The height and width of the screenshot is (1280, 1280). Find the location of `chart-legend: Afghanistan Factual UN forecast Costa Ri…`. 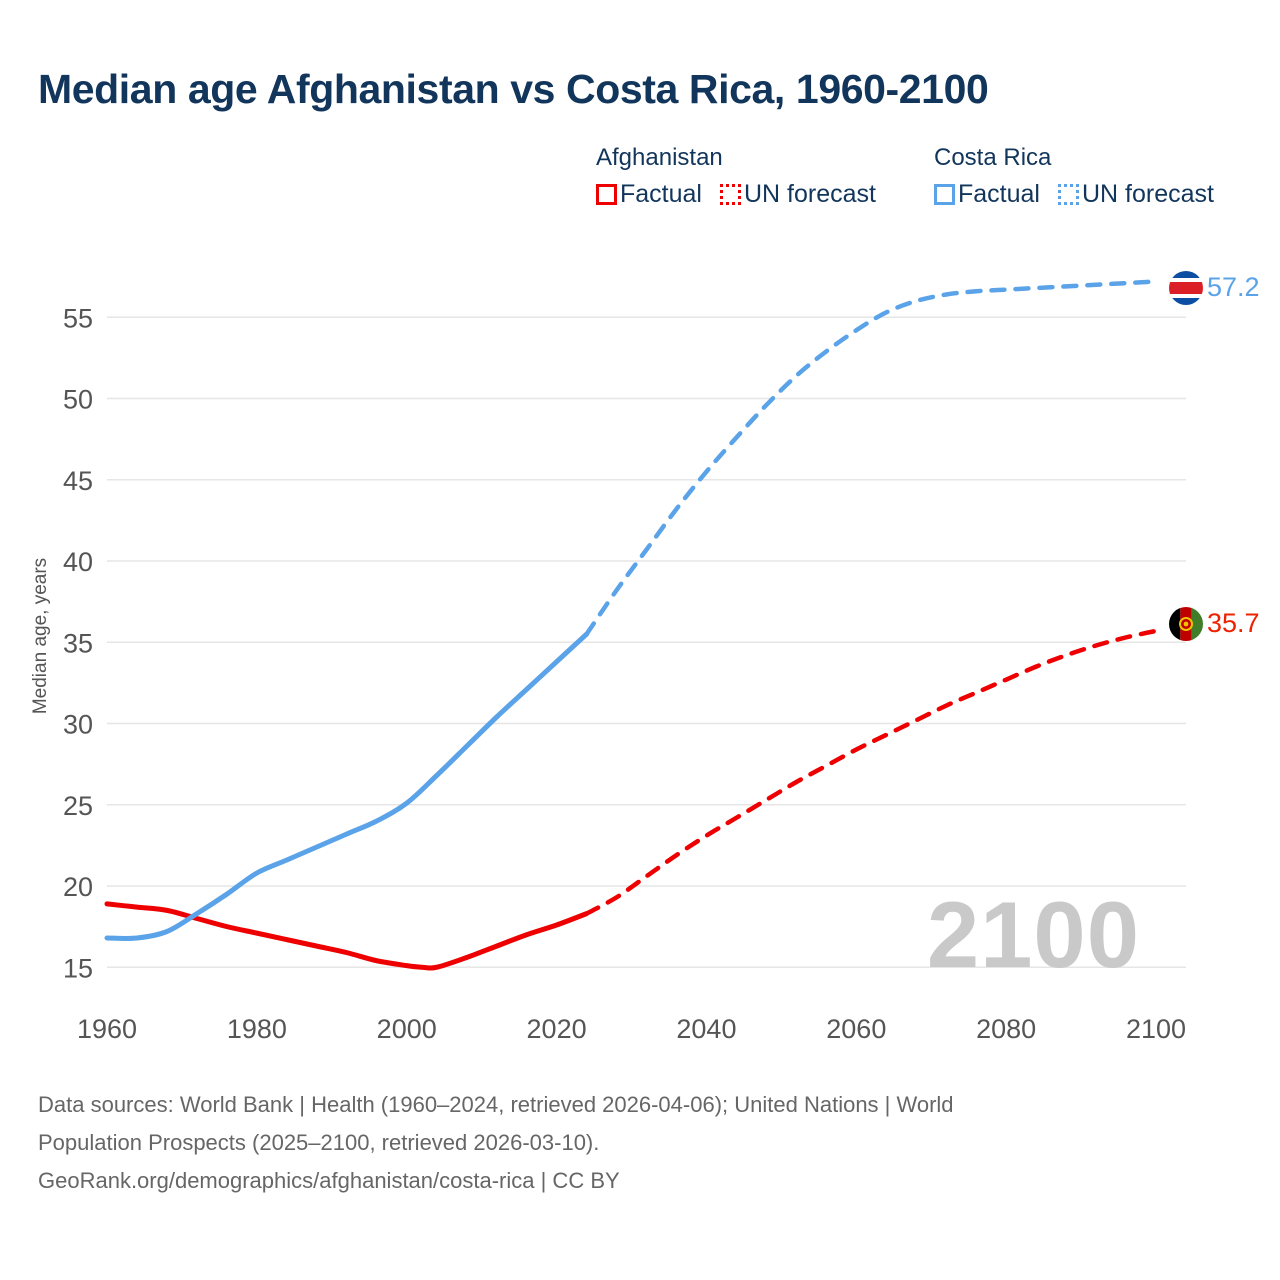

chart-legend: Afghanistan Factual UN forecast Costa Ri… is located at coordinates (926, 183).